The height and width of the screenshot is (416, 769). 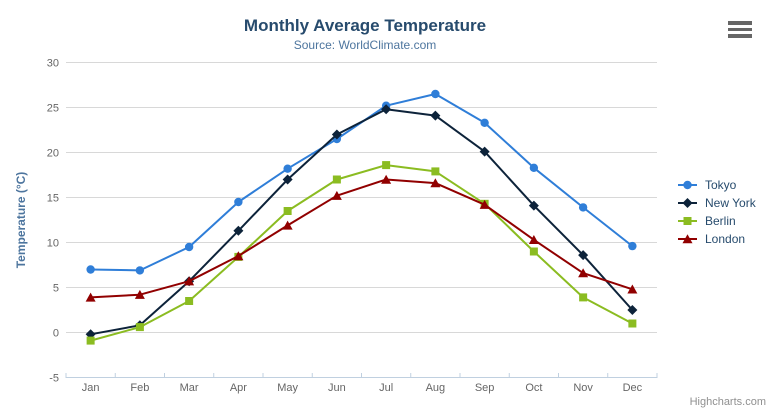 I want to click on data-point-new-york-jun, so click(x=336, y=134).